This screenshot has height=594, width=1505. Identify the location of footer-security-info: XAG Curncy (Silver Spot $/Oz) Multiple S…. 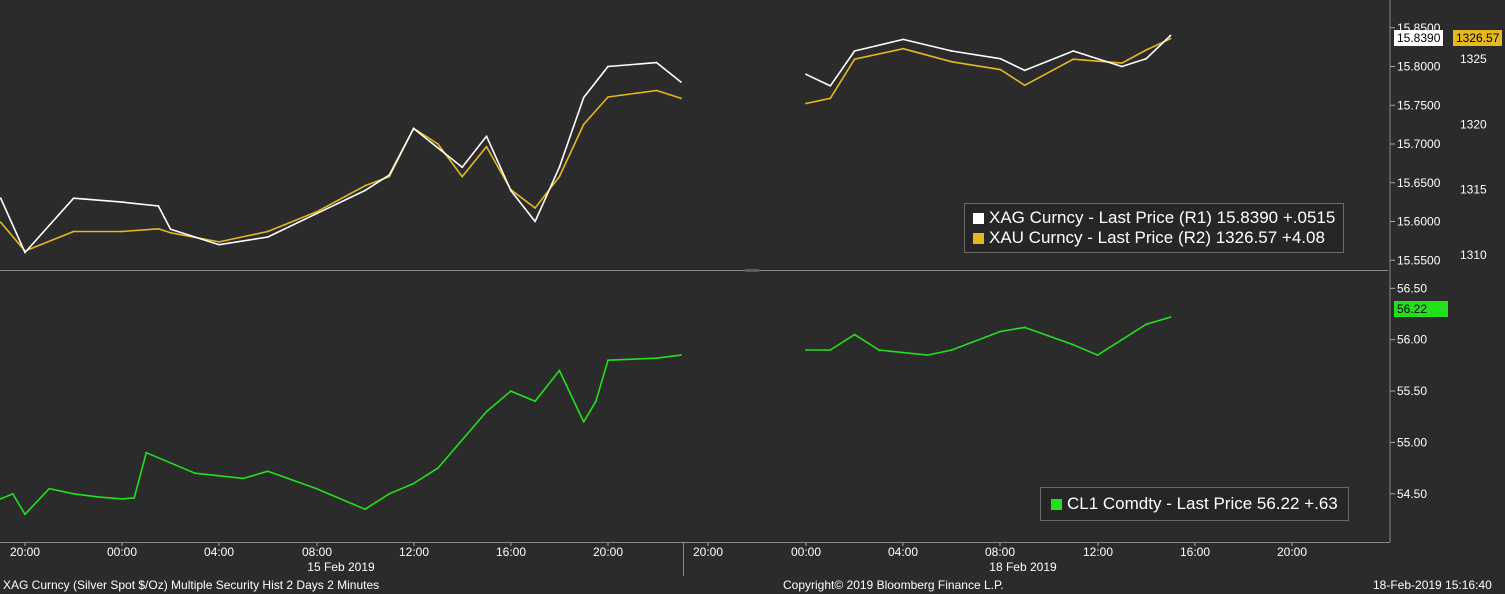
(191, 585).